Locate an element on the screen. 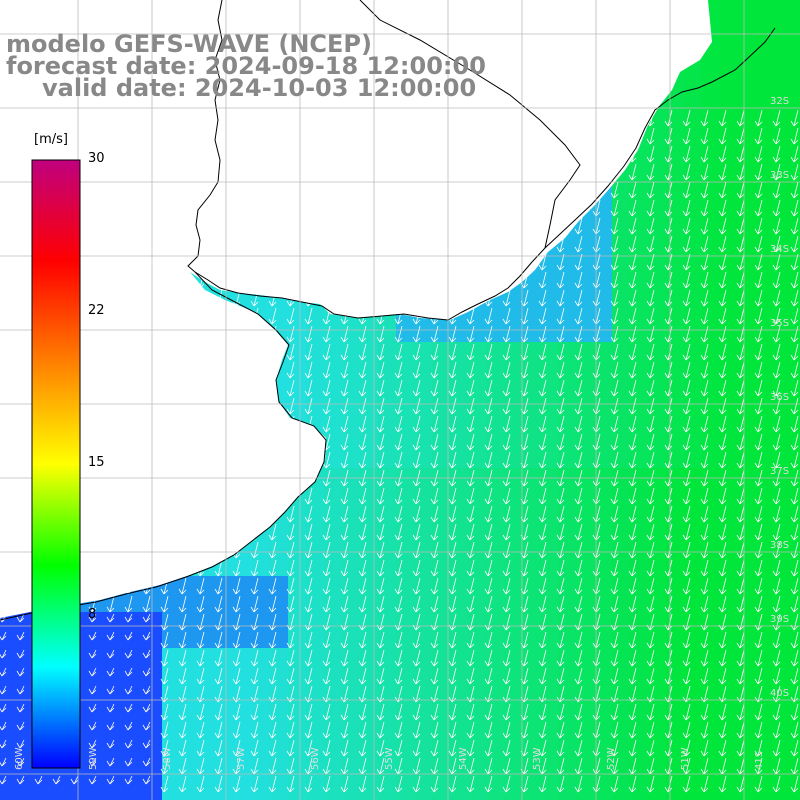  latitude-label: 34S is located at coordinates (780, 249).